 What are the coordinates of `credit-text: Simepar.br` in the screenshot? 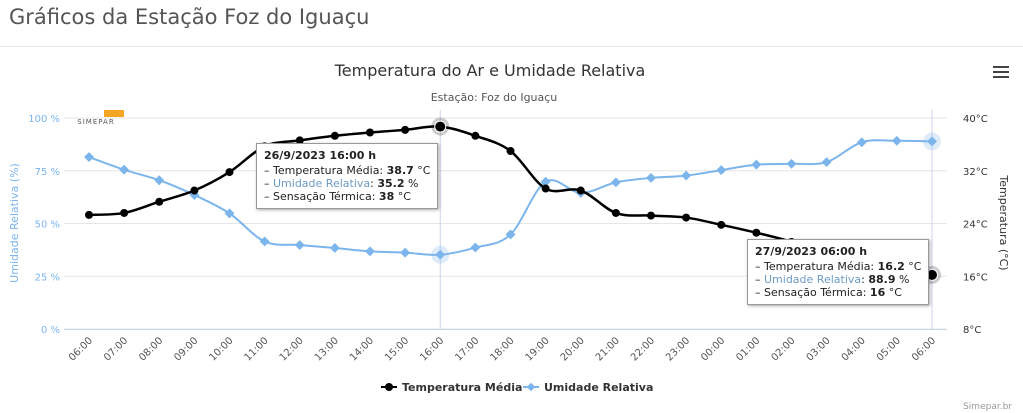 It's located at (987, 407).